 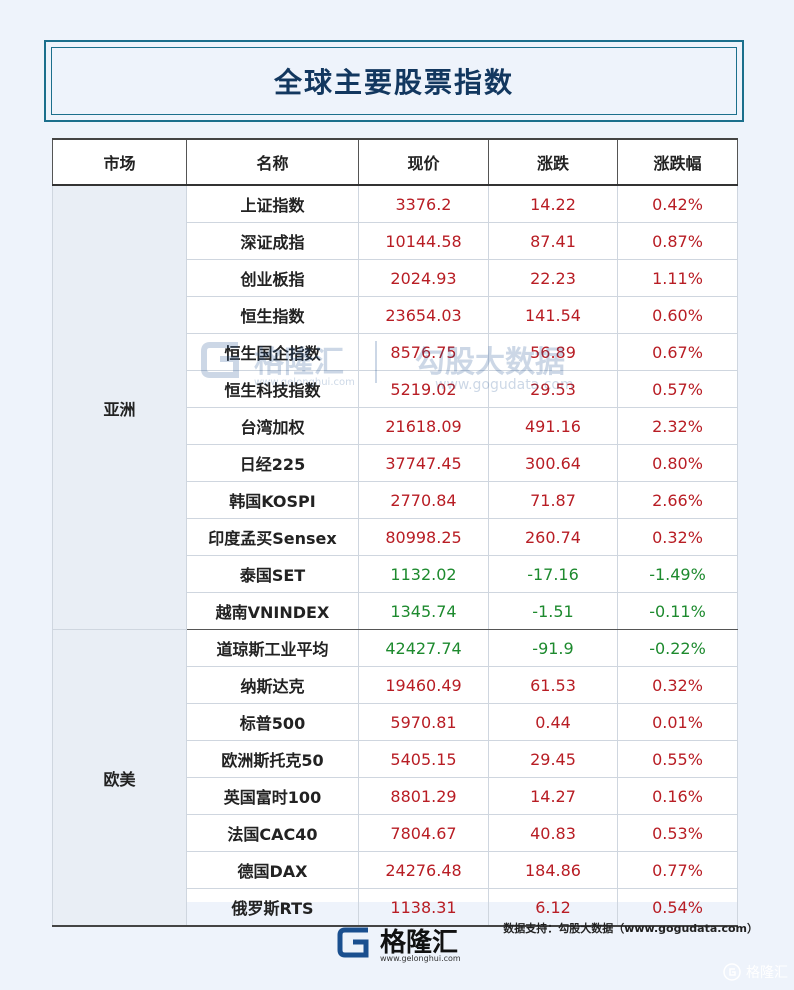 I want to click on change-pct-cell: -1.49%, so click(x=677, y=574).